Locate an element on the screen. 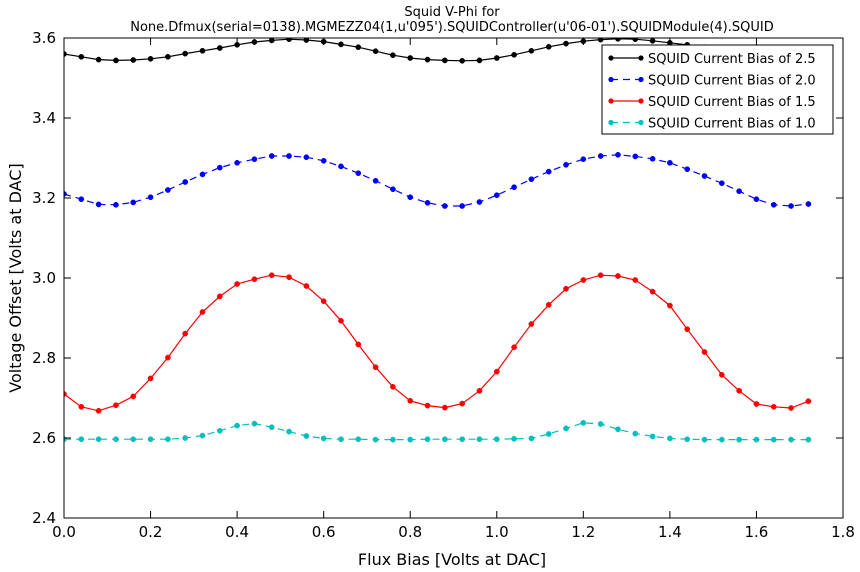  x-axis-label: Flux Bias [Volts at DAC] is located at coordinates (452, 559).